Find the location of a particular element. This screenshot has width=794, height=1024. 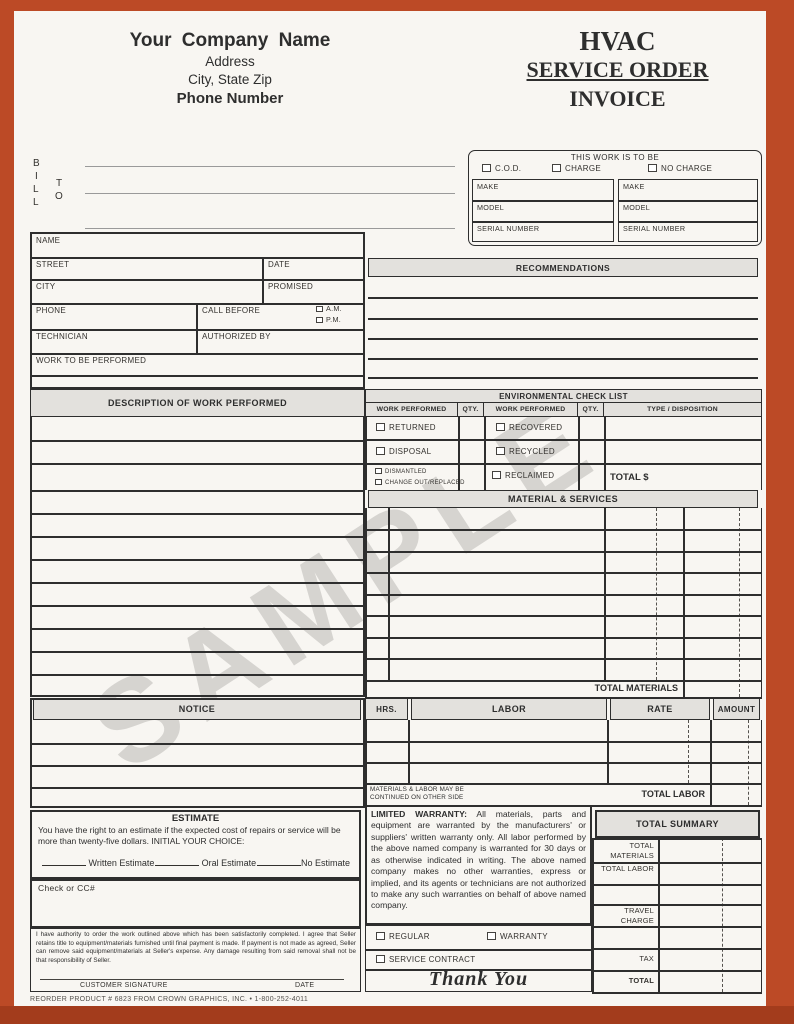

unit1-serial-field: SERIAL NUMBER is located at coordinates (508, 228).